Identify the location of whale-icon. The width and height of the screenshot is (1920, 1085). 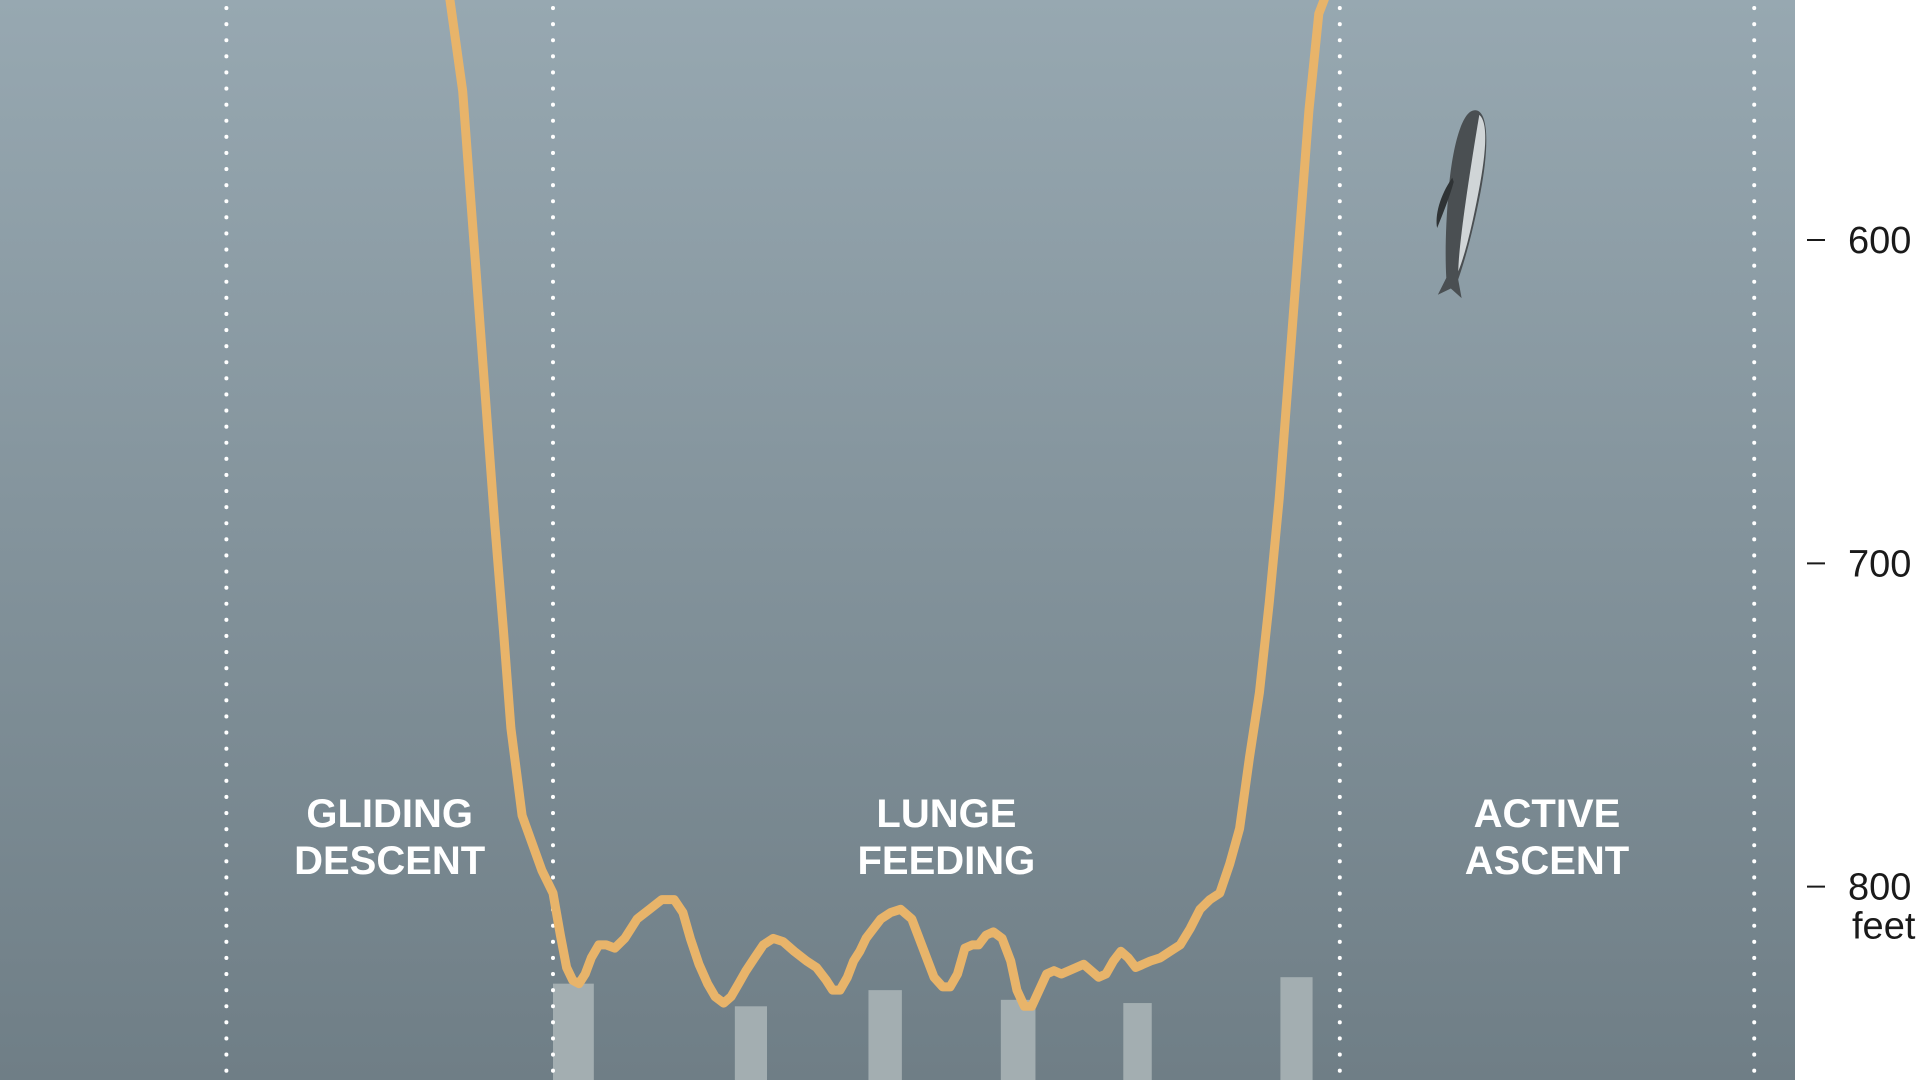
(1461, 204).